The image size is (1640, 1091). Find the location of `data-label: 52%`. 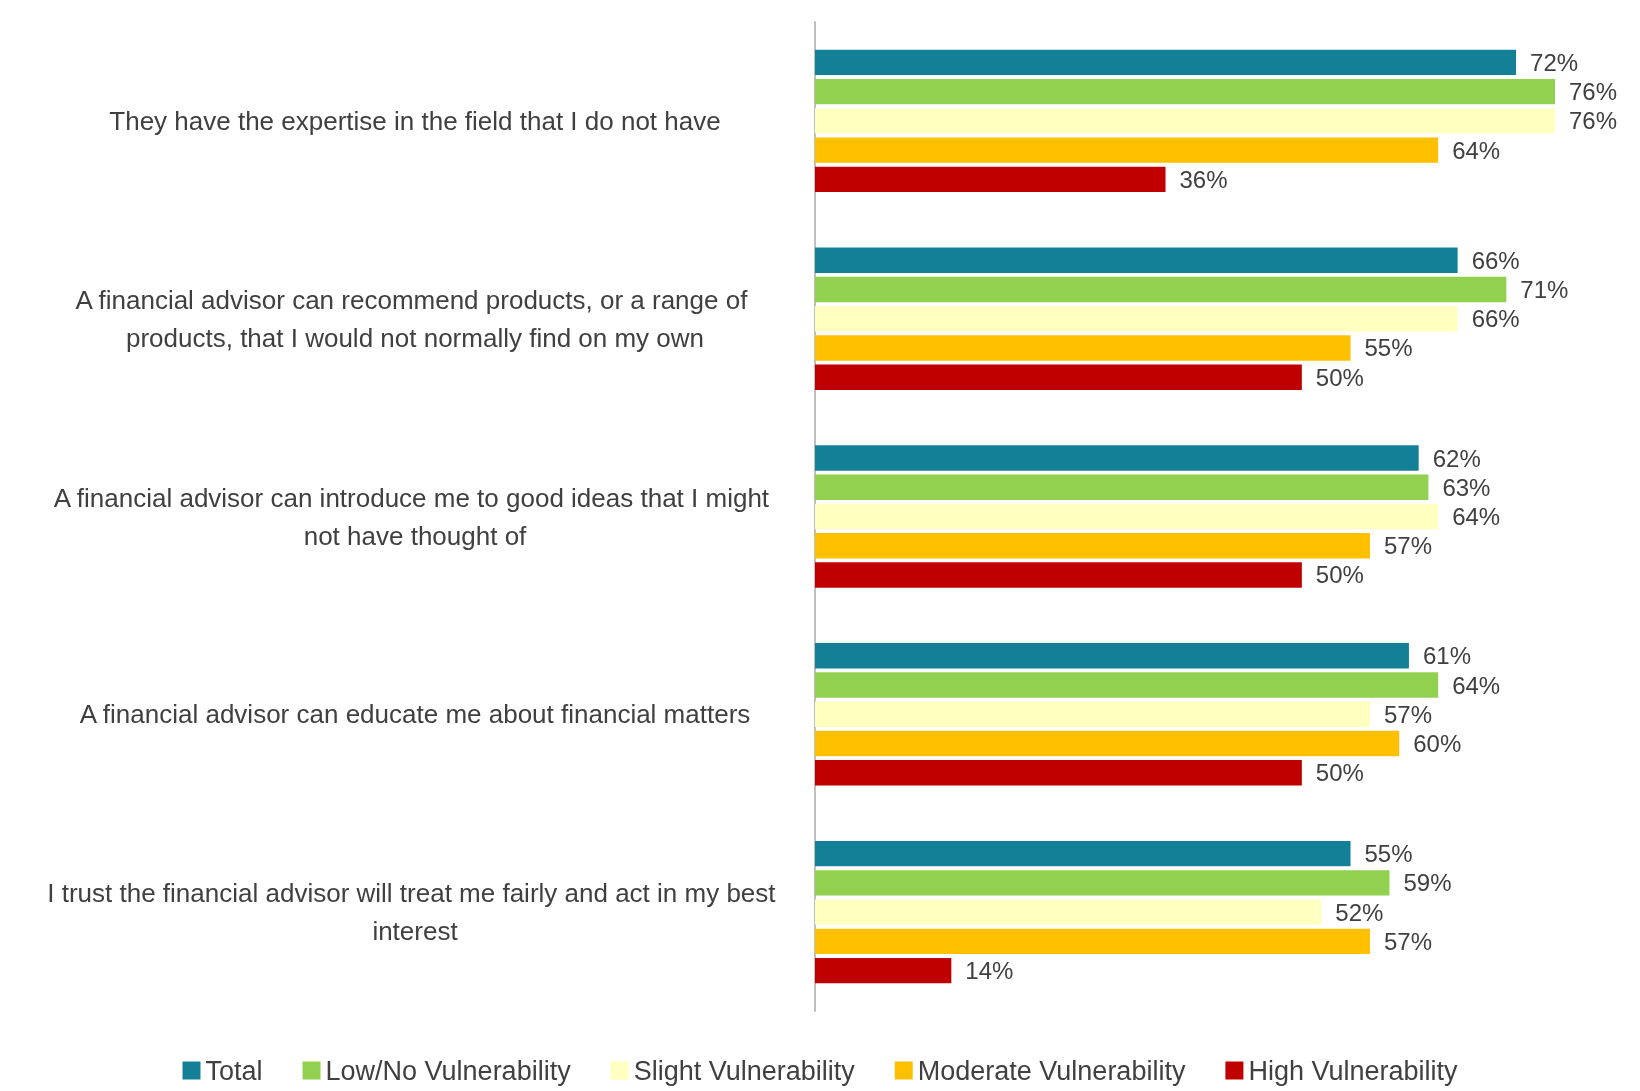

data-label: 52% is located at coordinates (1359, 912).